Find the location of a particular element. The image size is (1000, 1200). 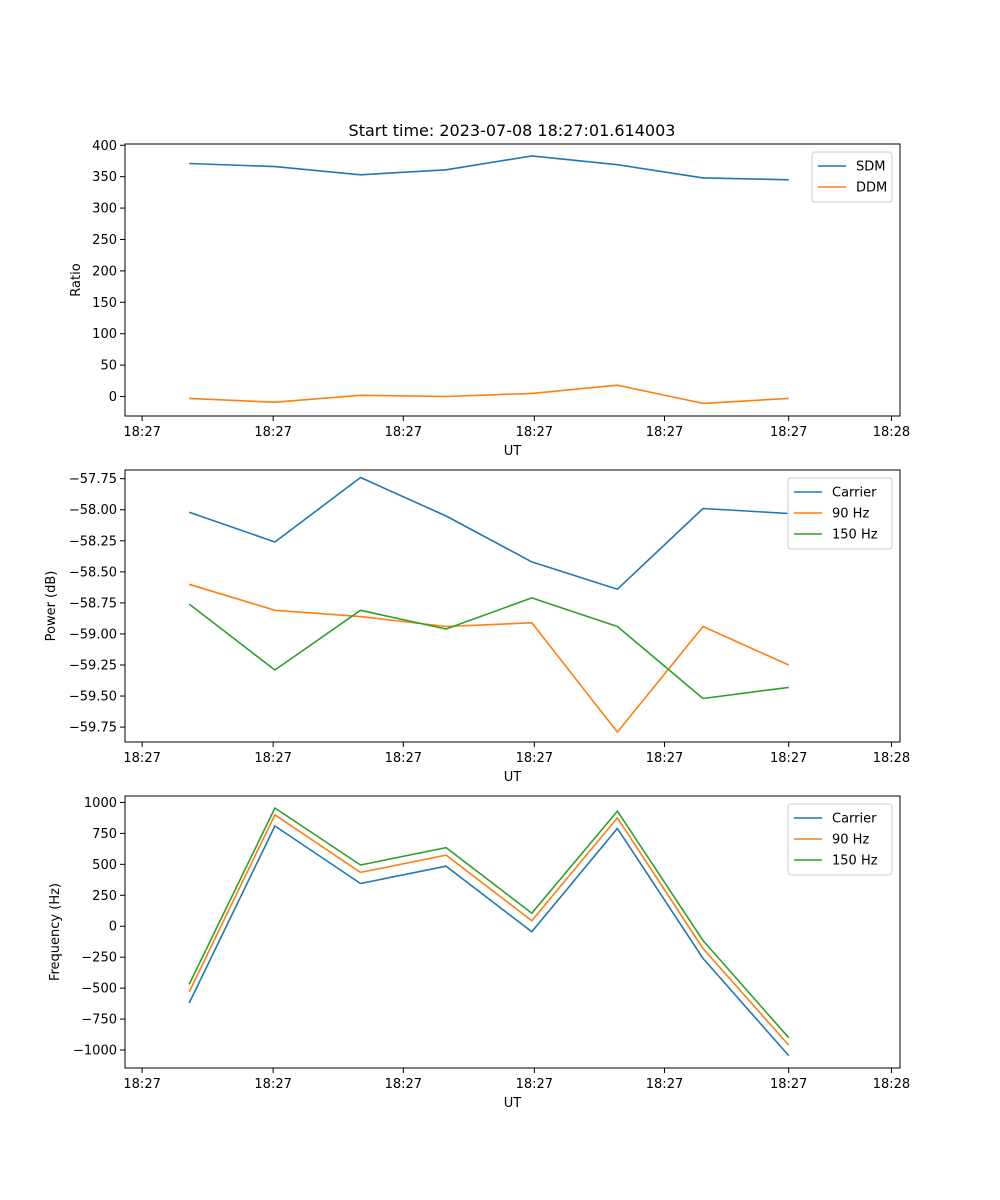

y-tick-label: −58.75 is located at coordinates (93, 603).